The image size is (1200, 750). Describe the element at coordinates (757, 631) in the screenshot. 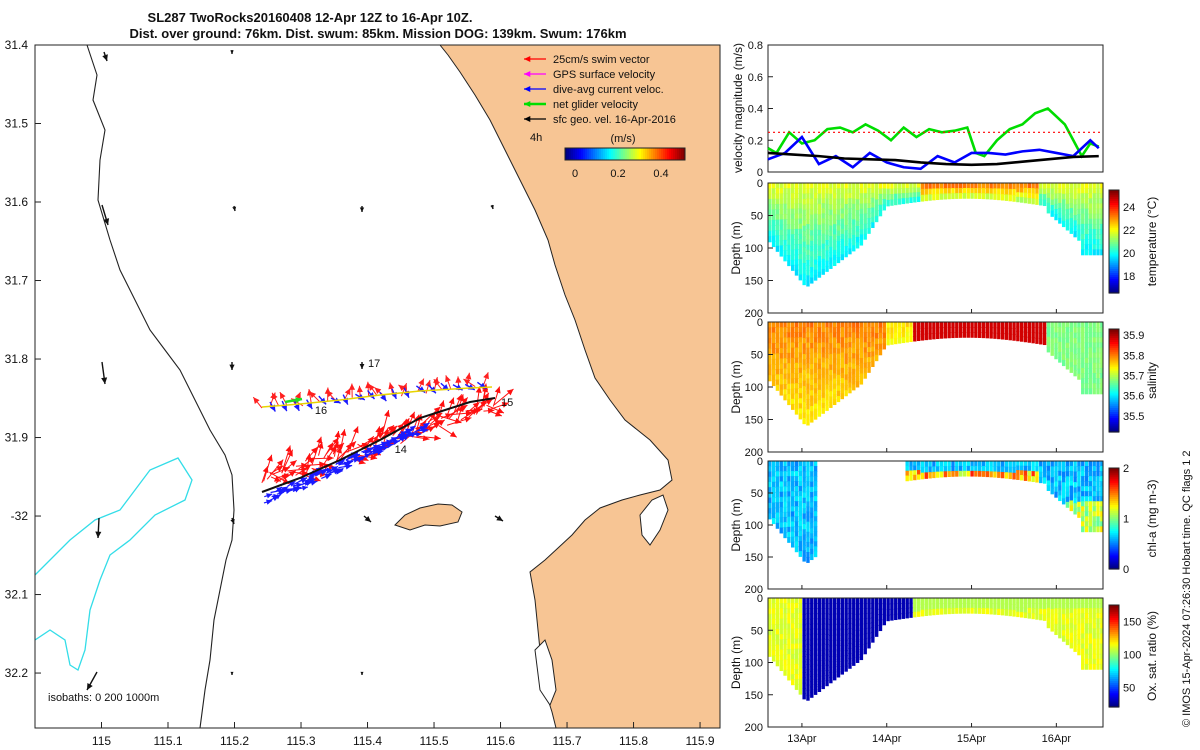

I see `oxygen-y-tick-label: 50` at that location.